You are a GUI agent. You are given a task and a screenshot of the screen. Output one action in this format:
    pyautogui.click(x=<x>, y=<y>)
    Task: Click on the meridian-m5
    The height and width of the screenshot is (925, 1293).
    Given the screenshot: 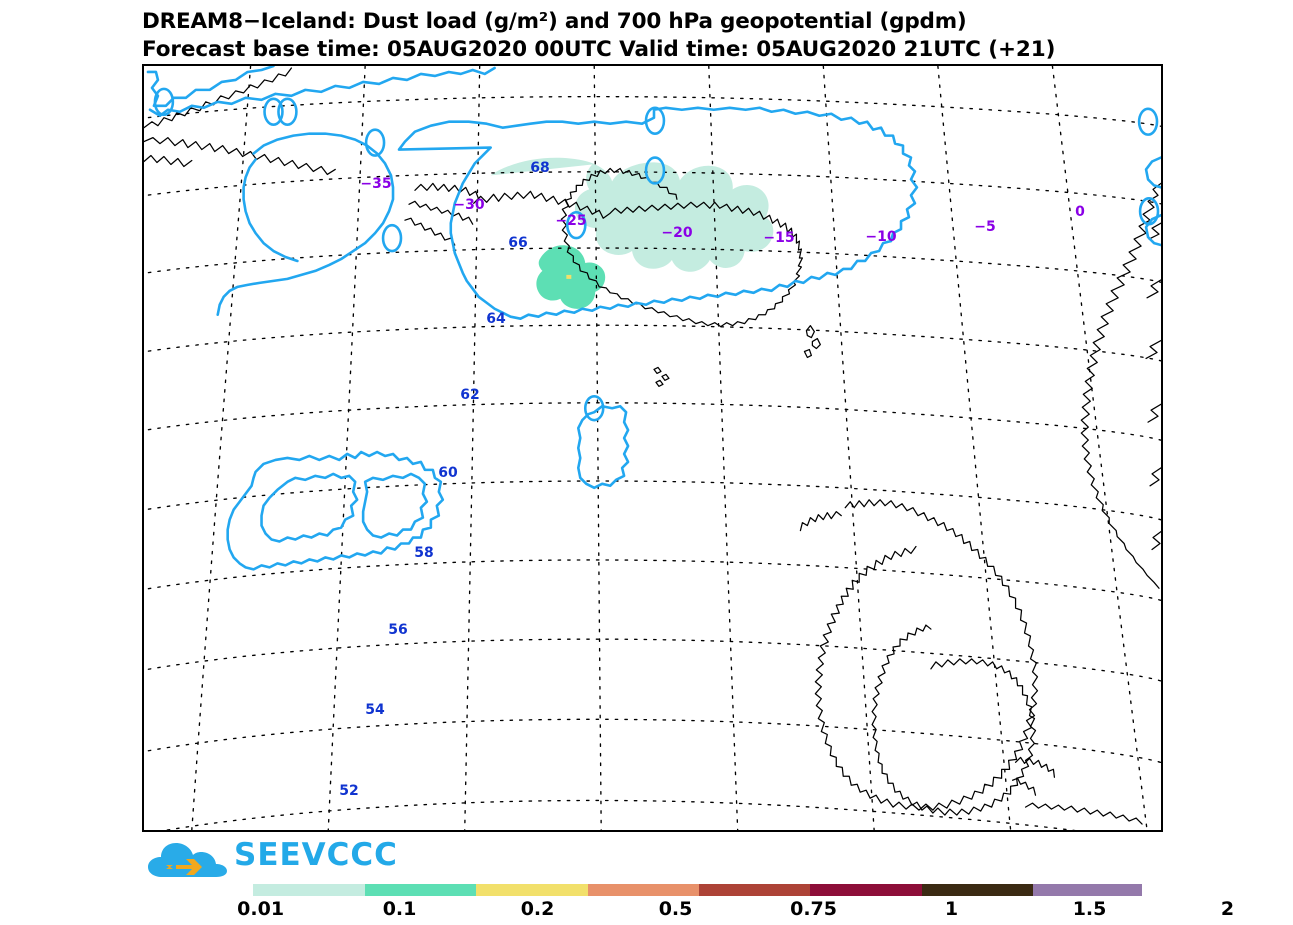 What is the action you would take?
    pyautogui.click(x=974, y=448)
    